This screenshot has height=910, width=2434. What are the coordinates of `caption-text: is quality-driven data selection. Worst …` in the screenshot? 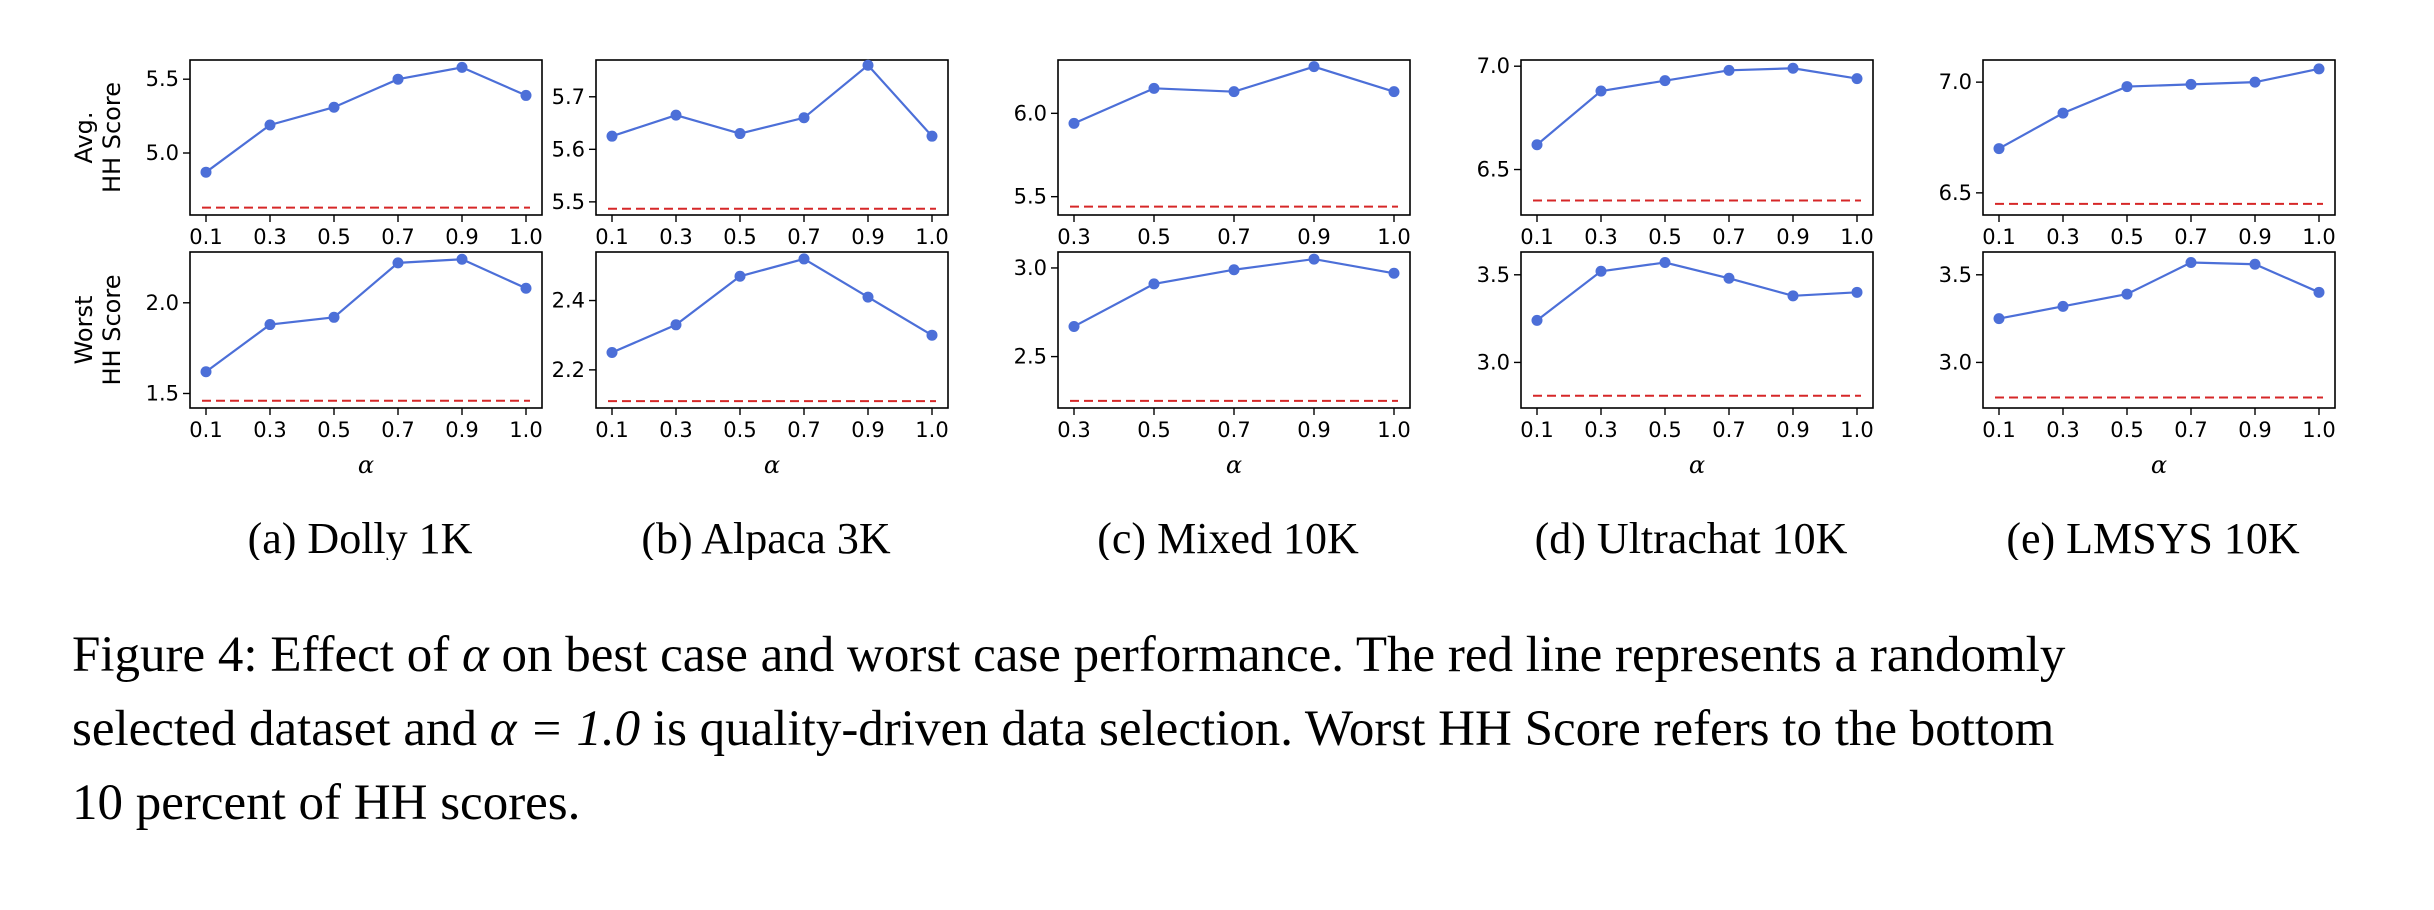 It's located at (1347, 729).